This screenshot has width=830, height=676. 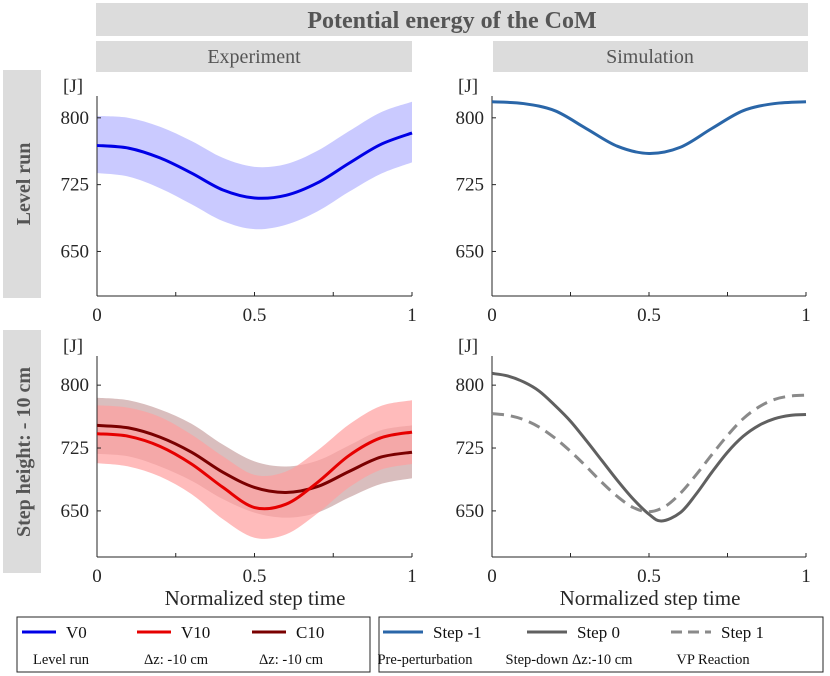 I want to click on legend-sublabel: Level run, so click(x=61, y=660).